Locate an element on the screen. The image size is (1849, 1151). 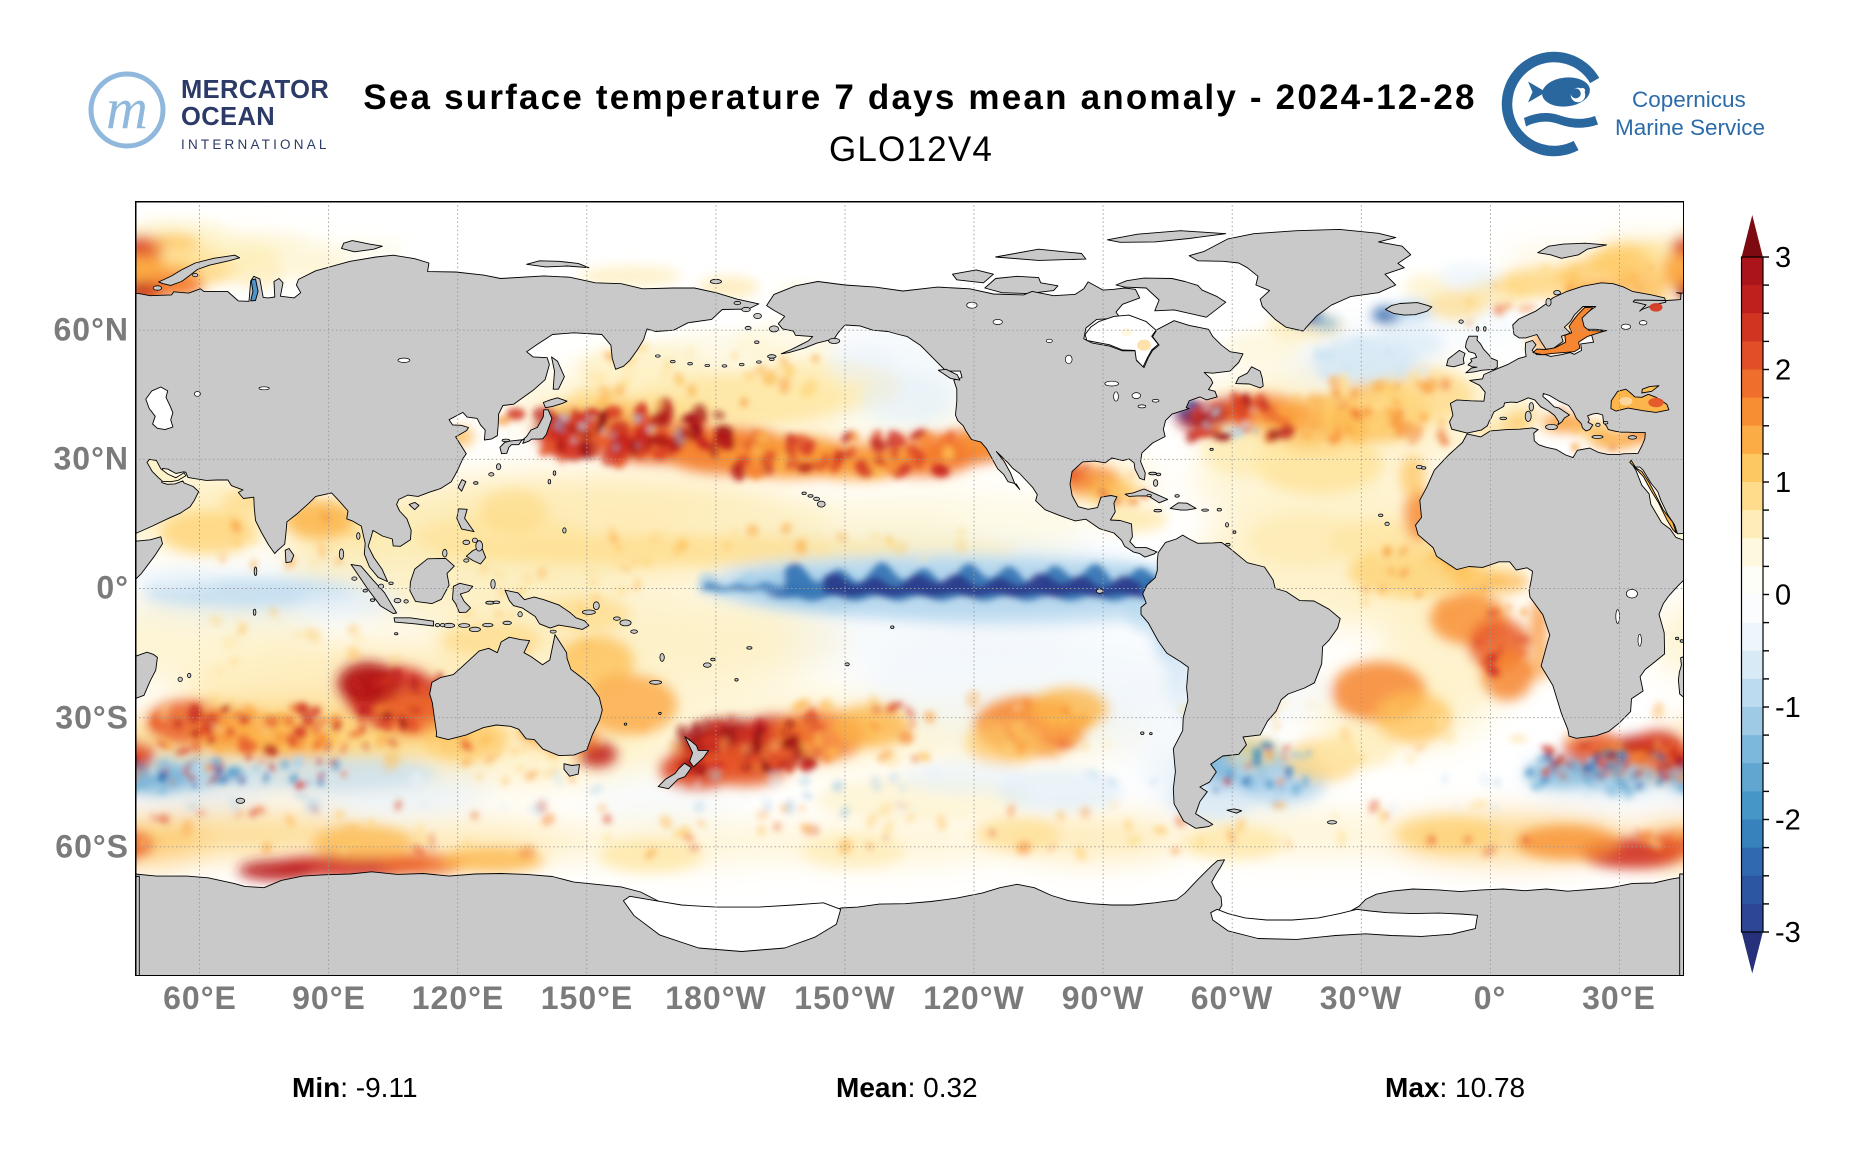
svg-text: 0 is located at coordinates (1783, 596).